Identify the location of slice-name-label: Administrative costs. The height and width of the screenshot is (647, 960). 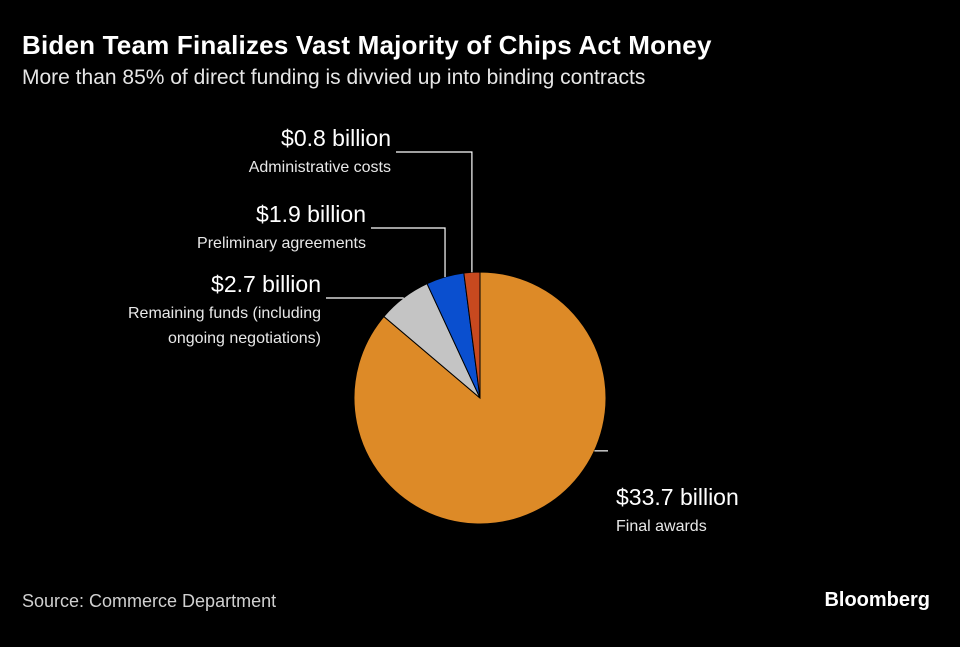
(320, 167).